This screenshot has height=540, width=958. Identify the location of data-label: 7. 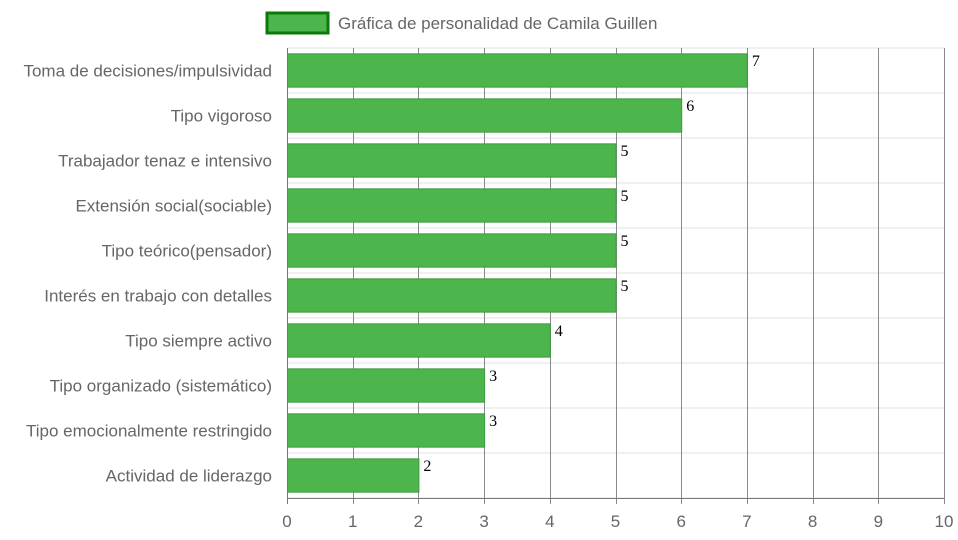
(756, 61).